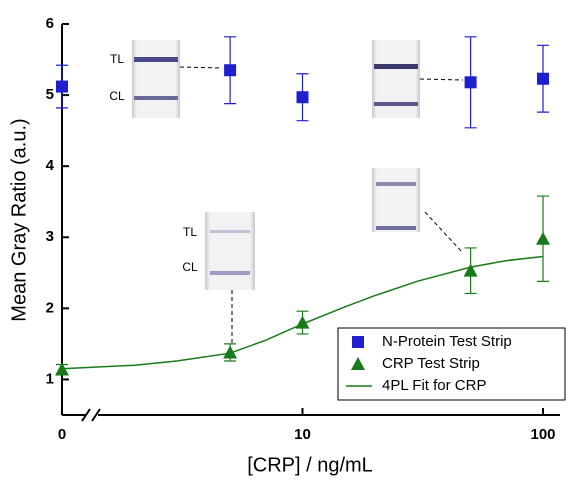 The height and width of the screenshot is (485, 570). I want to click on legend-box, so click(451, 364).